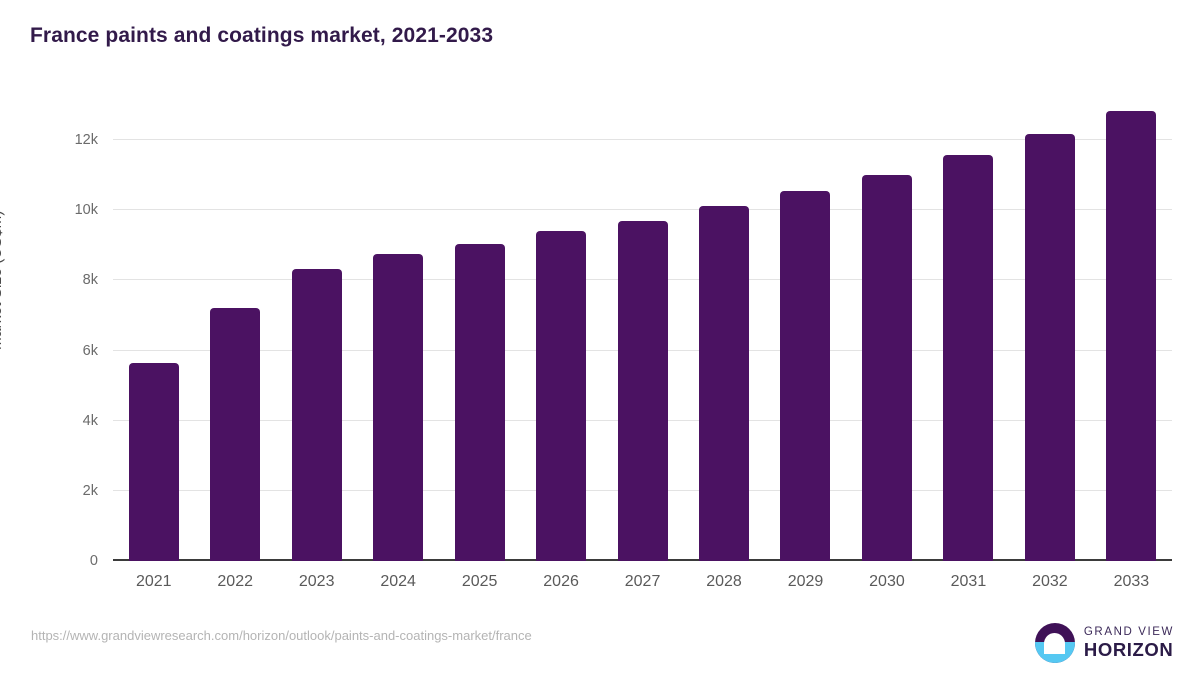 The width and height of the screenshot is (1200, 675). I want to click on x-axis-tick-label: 2033, so click(1131, 581).